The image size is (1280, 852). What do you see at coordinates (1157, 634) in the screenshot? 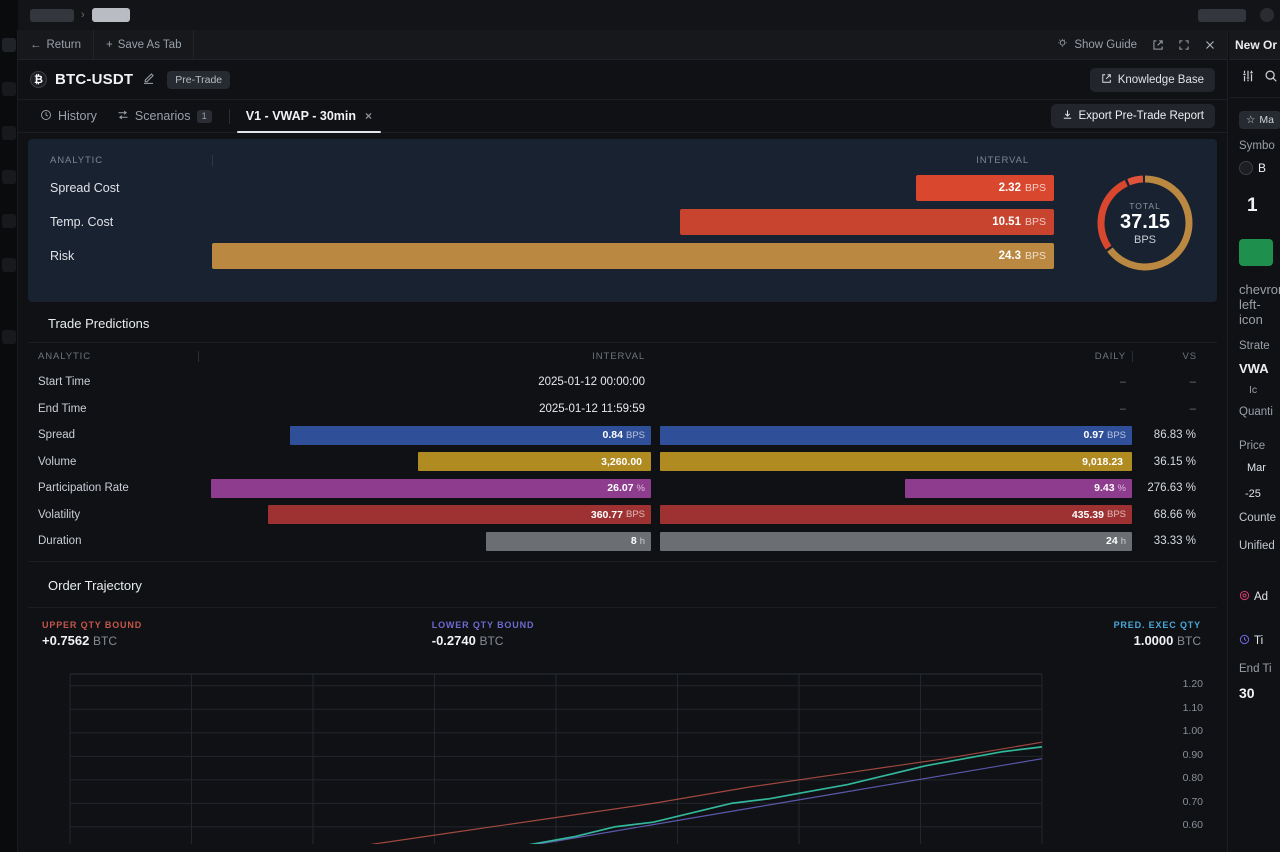
I see `legend-pred-exec-qty: PRED. EXEC QTY 1.0000 BTC` at bounding box center [1157, 634].